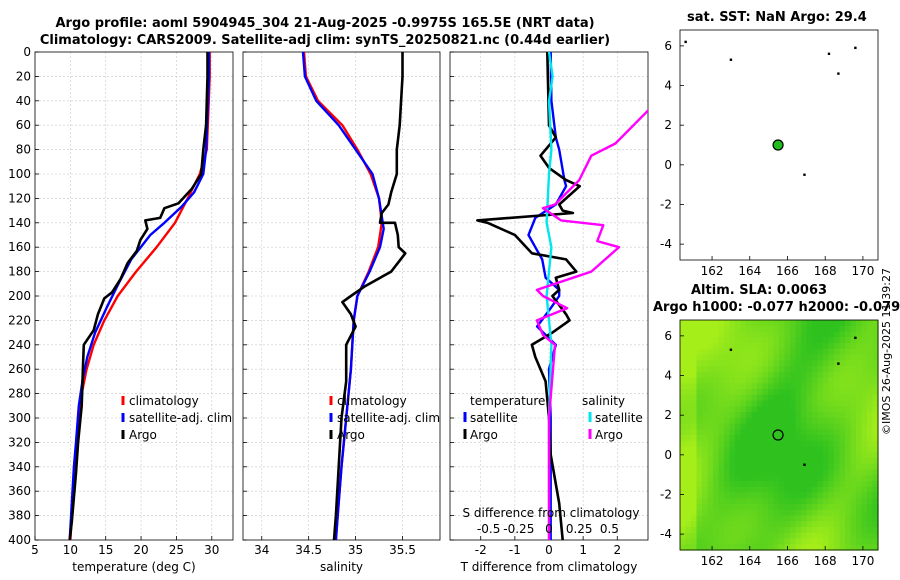  What do you see at coordinates (261, 550) in the screenshot?
I see `salinity-xtick-label-34: 34` at bounding box center [261, 550].